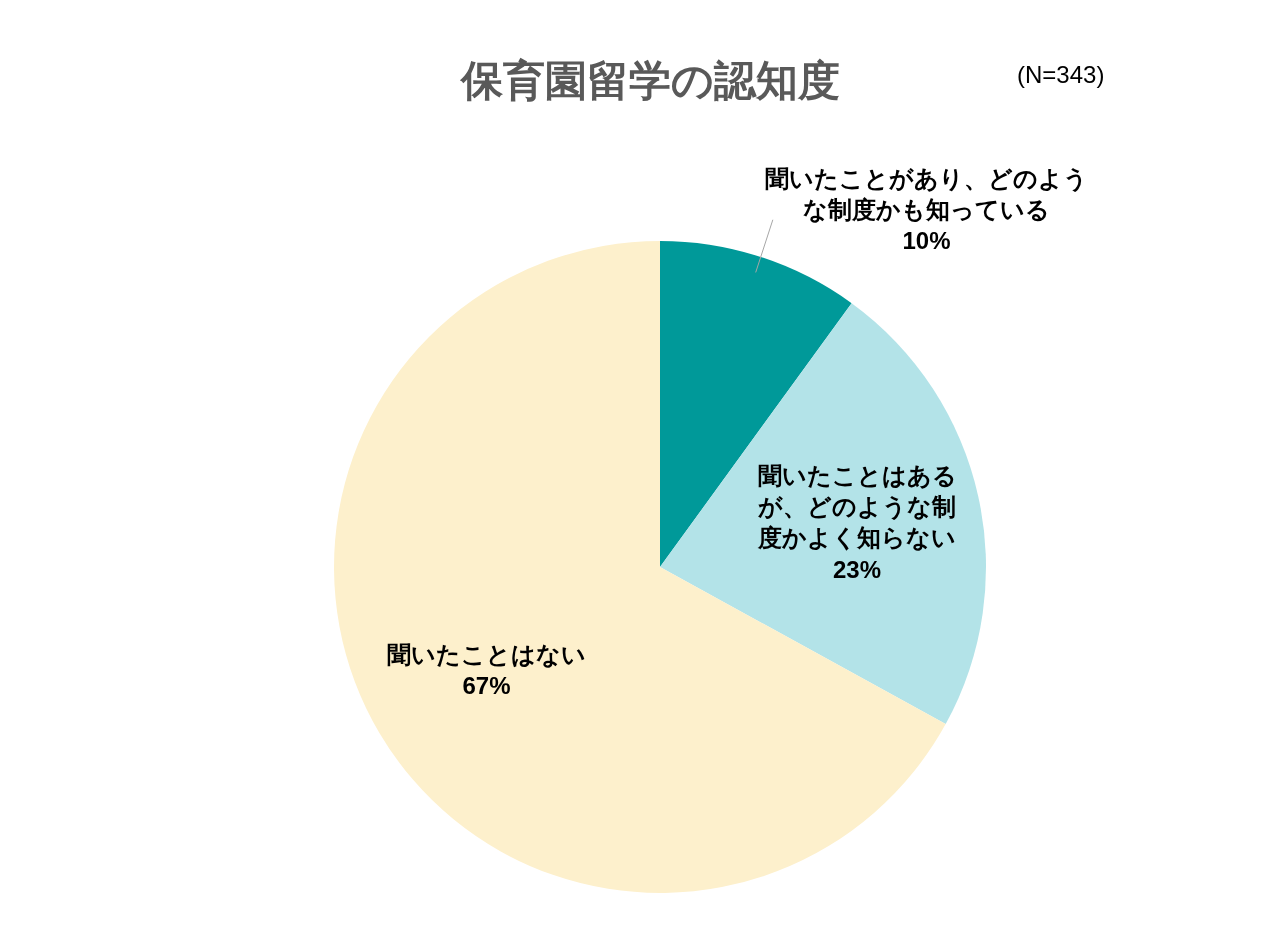  Describe the element at coordinates (857, 569) in the screenshot. I see `data-label: 23%` at that location.